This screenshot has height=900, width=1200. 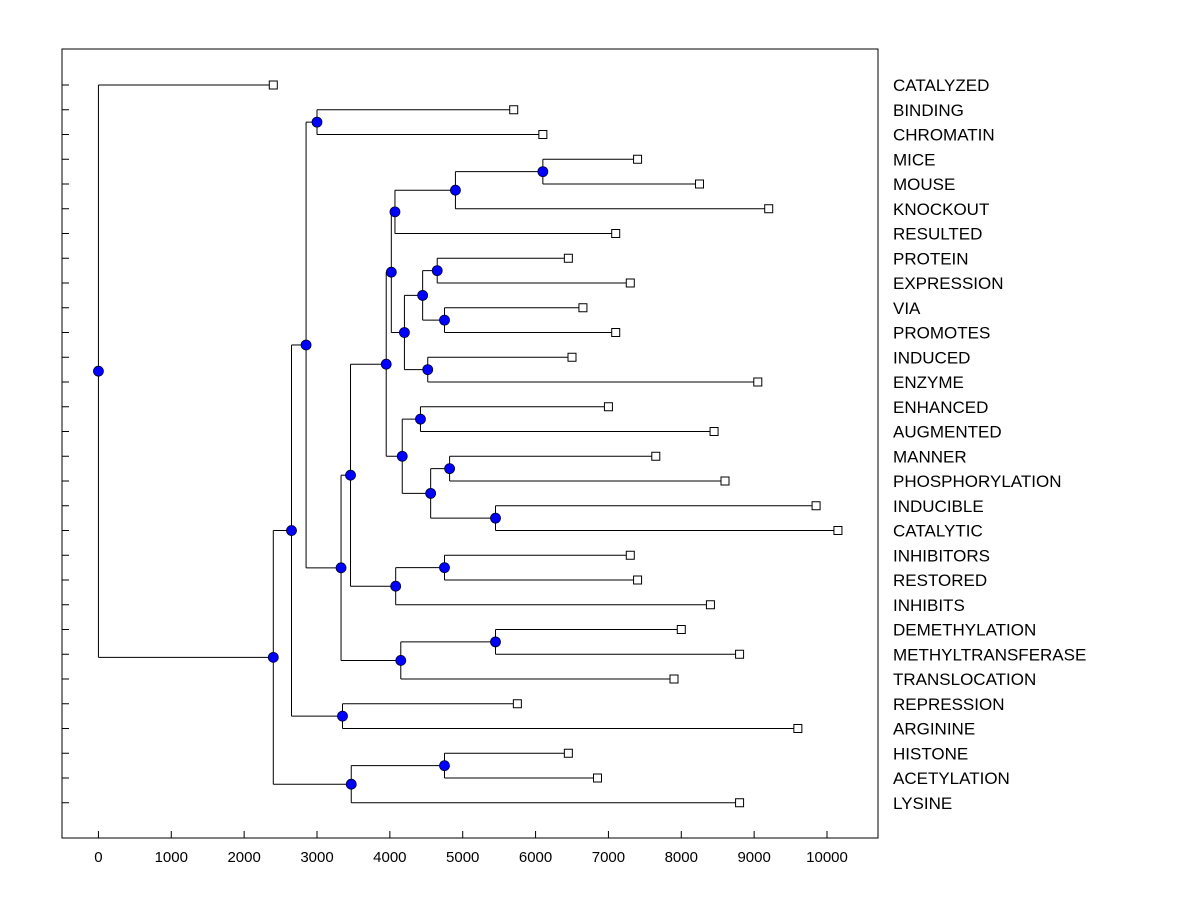 I want to click on leaf-label: PHOSPHORYLATION, so click(x=977, y=481).